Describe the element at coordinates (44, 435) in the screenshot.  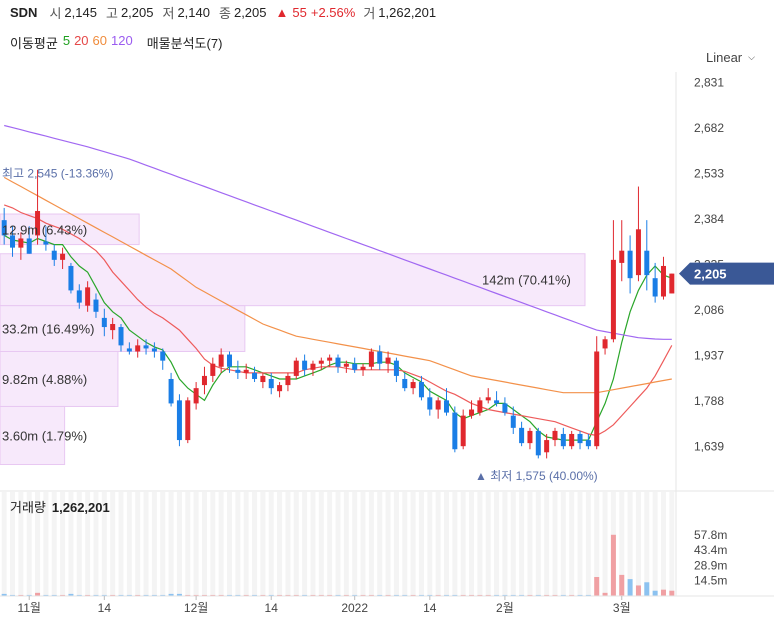
I see `volume-profile-label: 3.60m (1.79%)` at that location.